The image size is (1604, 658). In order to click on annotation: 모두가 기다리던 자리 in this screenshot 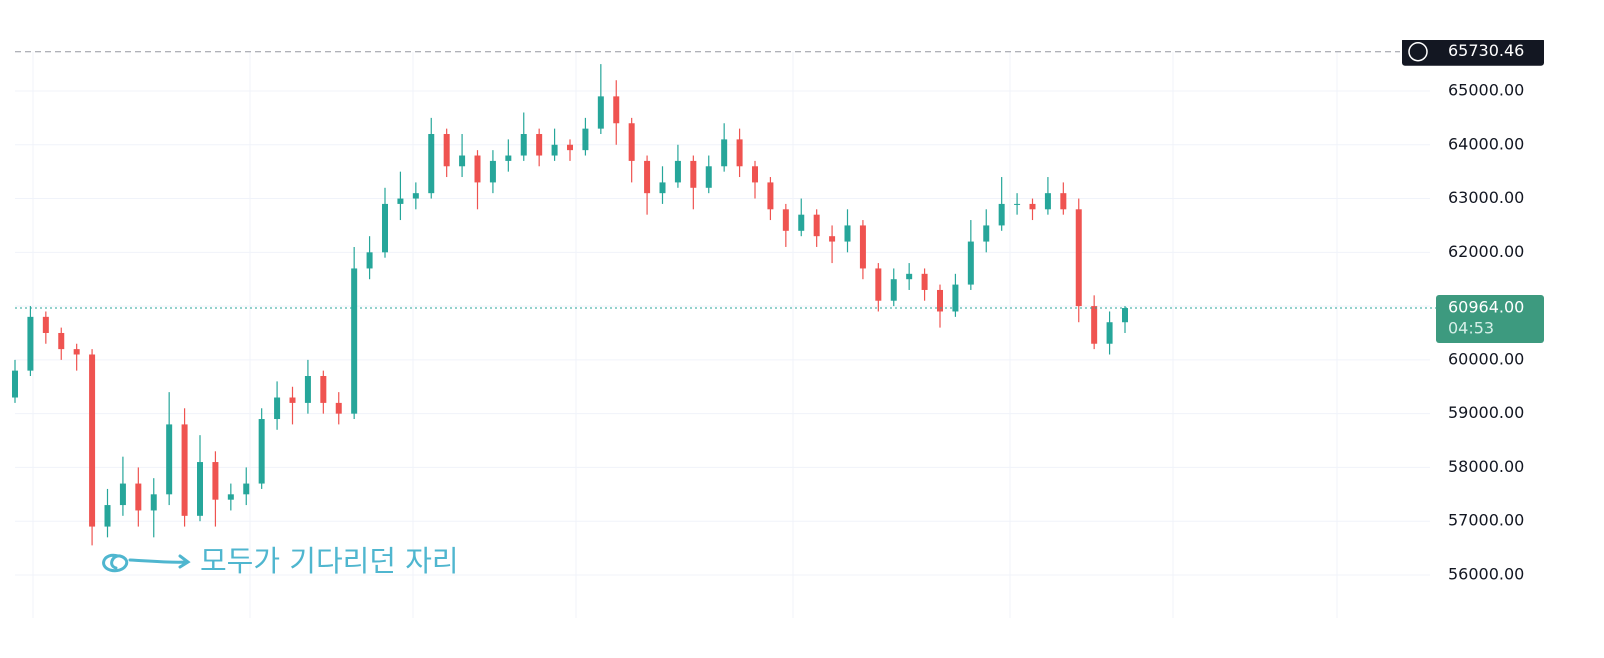, I will do `click(329, 561)`.